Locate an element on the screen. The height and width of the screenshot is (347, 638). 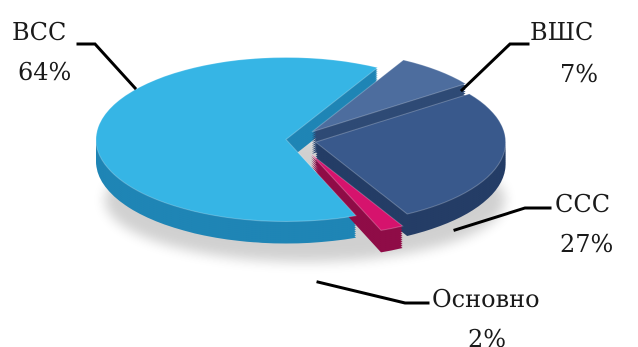
slice-name-label: ВШС is located at coordinates (561, 32).